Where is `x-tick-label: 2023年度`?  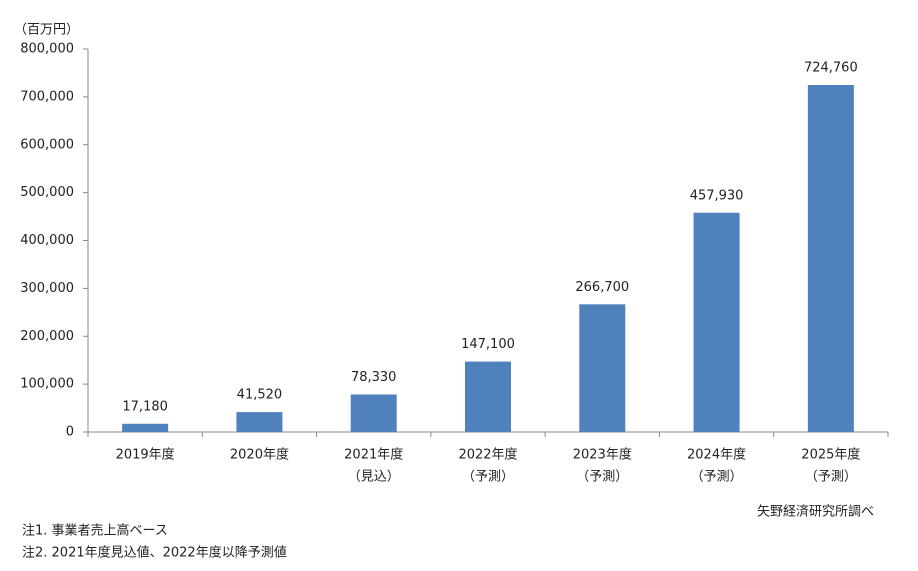
x-tick-label: 2023年度 is located at coordinates (602, 455).